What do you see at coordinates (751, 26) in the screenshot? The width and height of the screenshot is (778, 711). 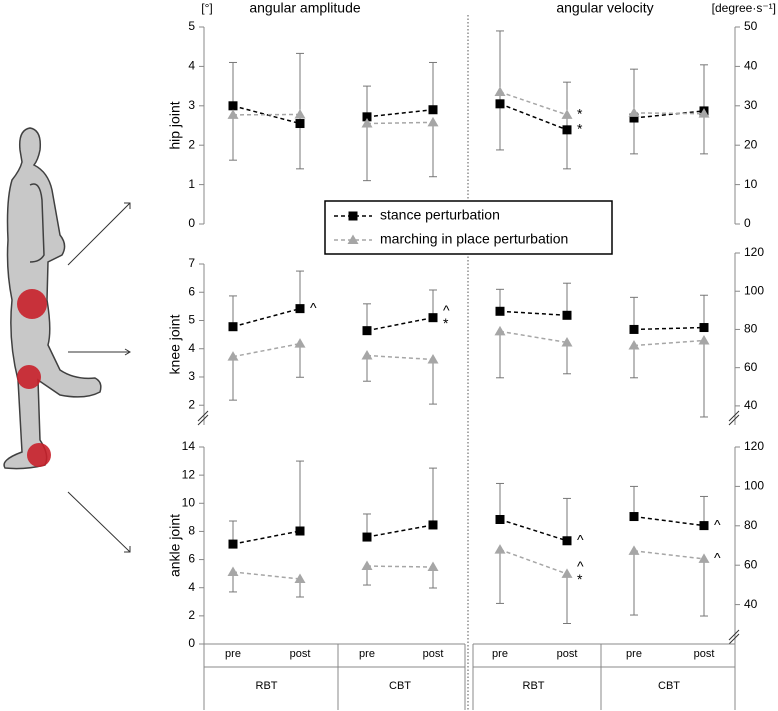 I see `y-tick-label: 50` at bounding box center [751, 26].